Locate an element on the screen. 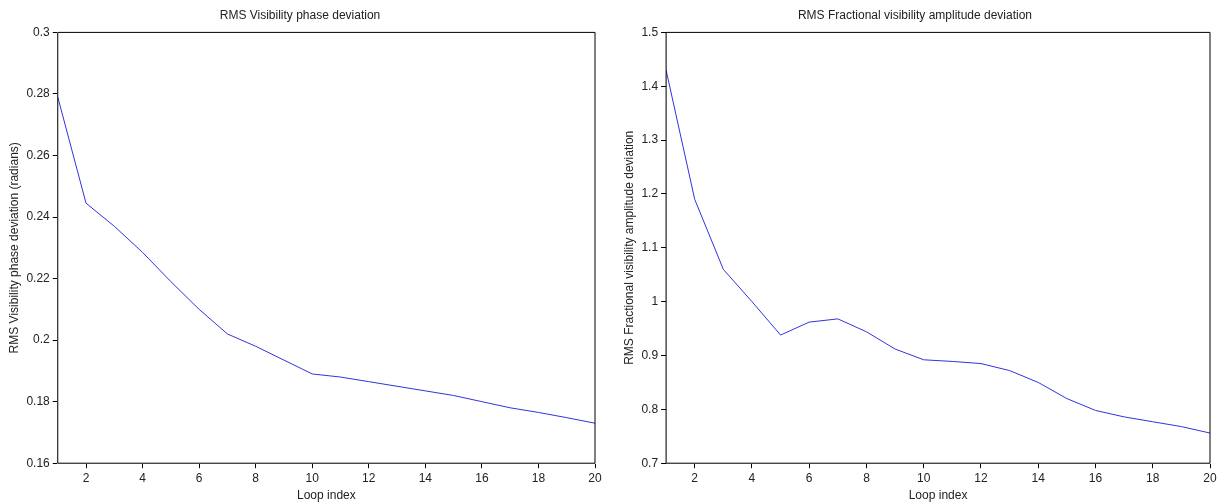 The image size is (1231, 503). y-tick-label: 0.8 is located at coordinates (650, 408).